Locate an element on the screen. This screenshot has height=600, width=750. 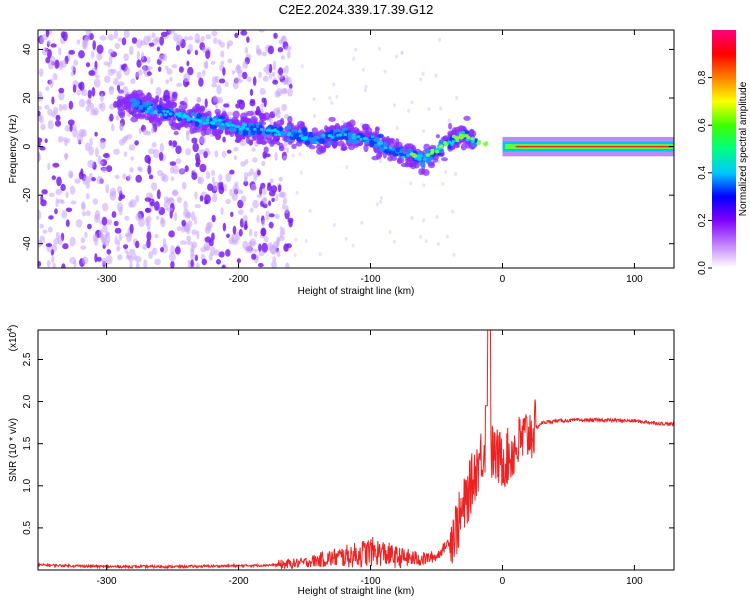
colorbar-tick-label: 0.8 is located at coordinates (702, 77).